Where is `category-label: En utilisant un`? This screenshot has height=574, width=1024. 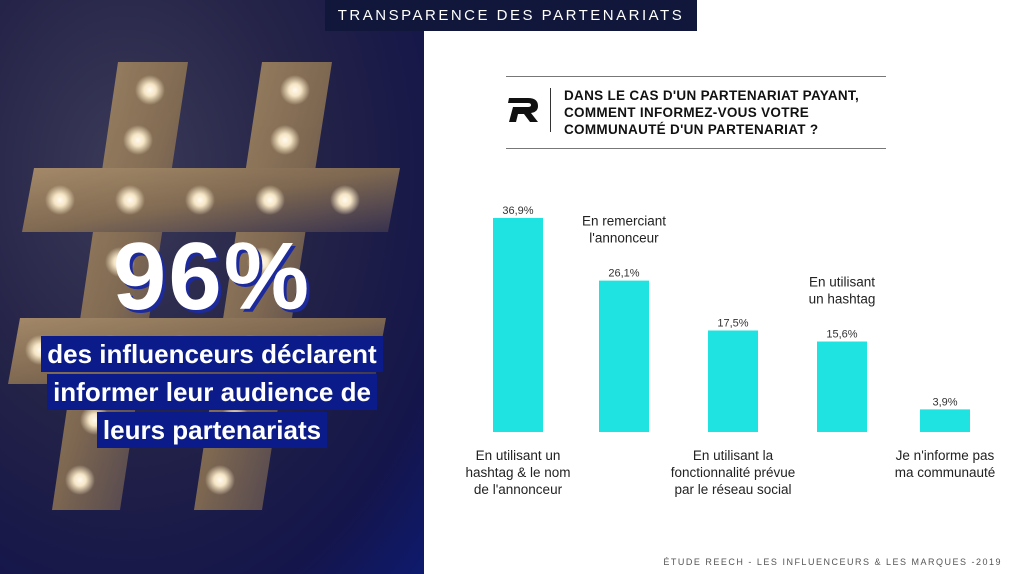
category-label: En utilisant un is located at coordinates (518, 455).